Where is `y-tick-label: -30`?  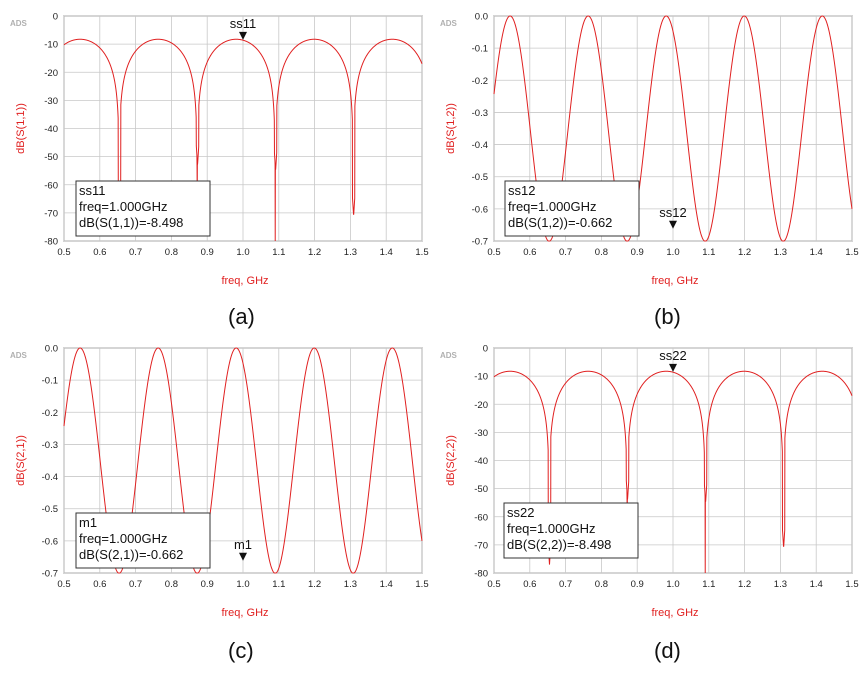 y-tick-label: -30 is located at coordinates (481, 433).